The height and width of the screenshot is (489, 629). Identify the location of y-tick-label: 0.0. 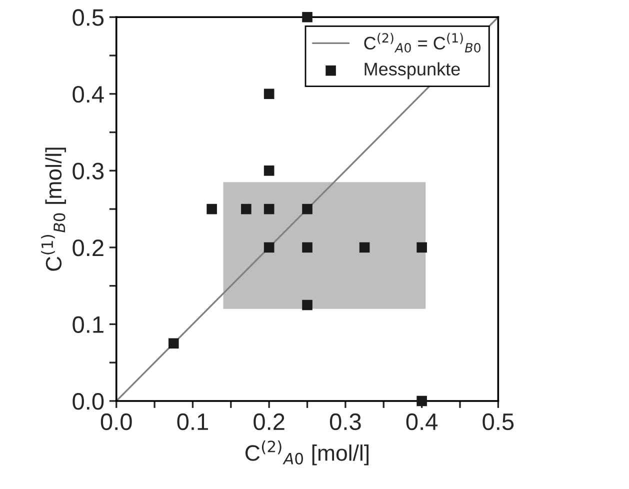
(88, 401).